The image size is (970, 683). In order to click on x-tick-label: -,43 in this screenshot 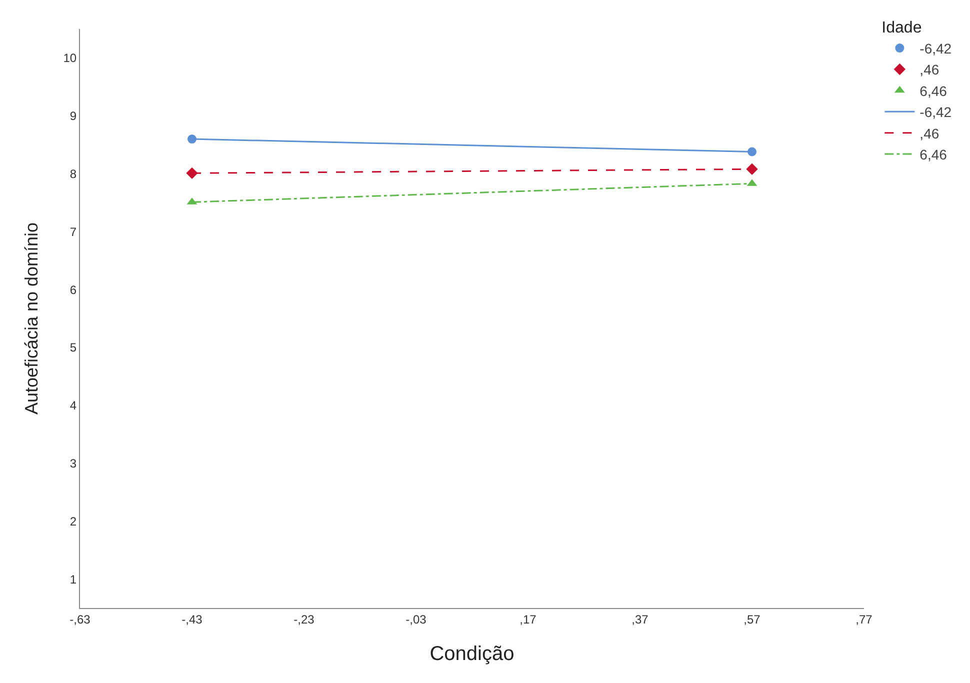, I will do `click(192, 619)`.